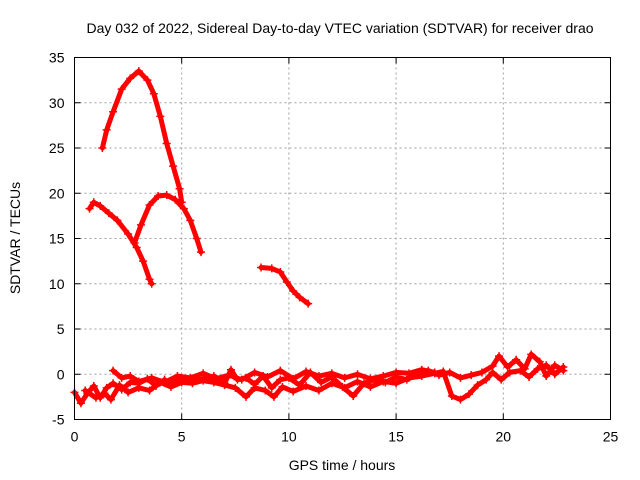  I want to click on y-tick-label: -5, so click(58, 420).